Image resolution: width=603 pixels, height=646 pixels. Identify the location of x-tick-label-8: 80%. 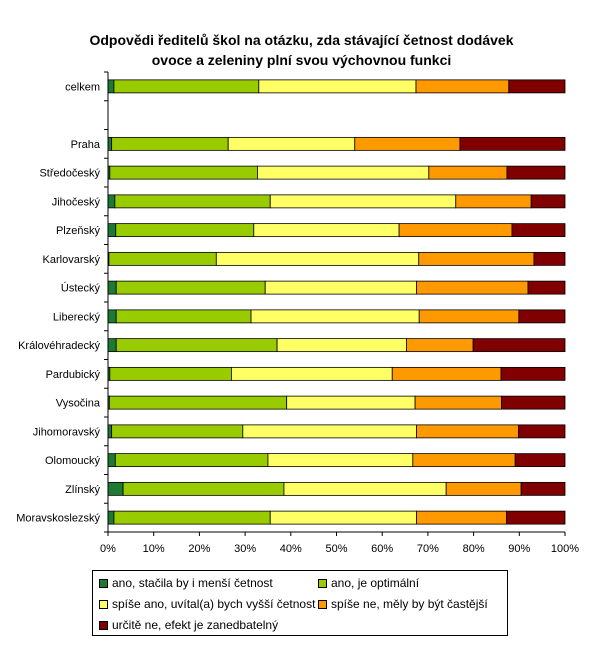
(474, 549).